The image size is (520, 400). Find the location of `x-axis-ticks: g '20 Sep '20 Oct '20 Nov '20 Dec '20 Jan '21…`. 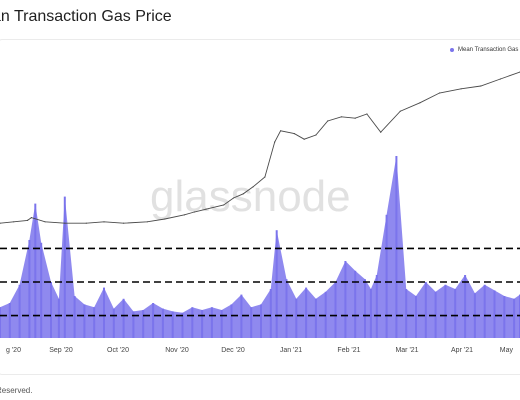

x-axis-ticks: g '20 Sep '20 Oct '20 Nov '20 Dec '20 Jan '21… is located at coordinates (259, 350).